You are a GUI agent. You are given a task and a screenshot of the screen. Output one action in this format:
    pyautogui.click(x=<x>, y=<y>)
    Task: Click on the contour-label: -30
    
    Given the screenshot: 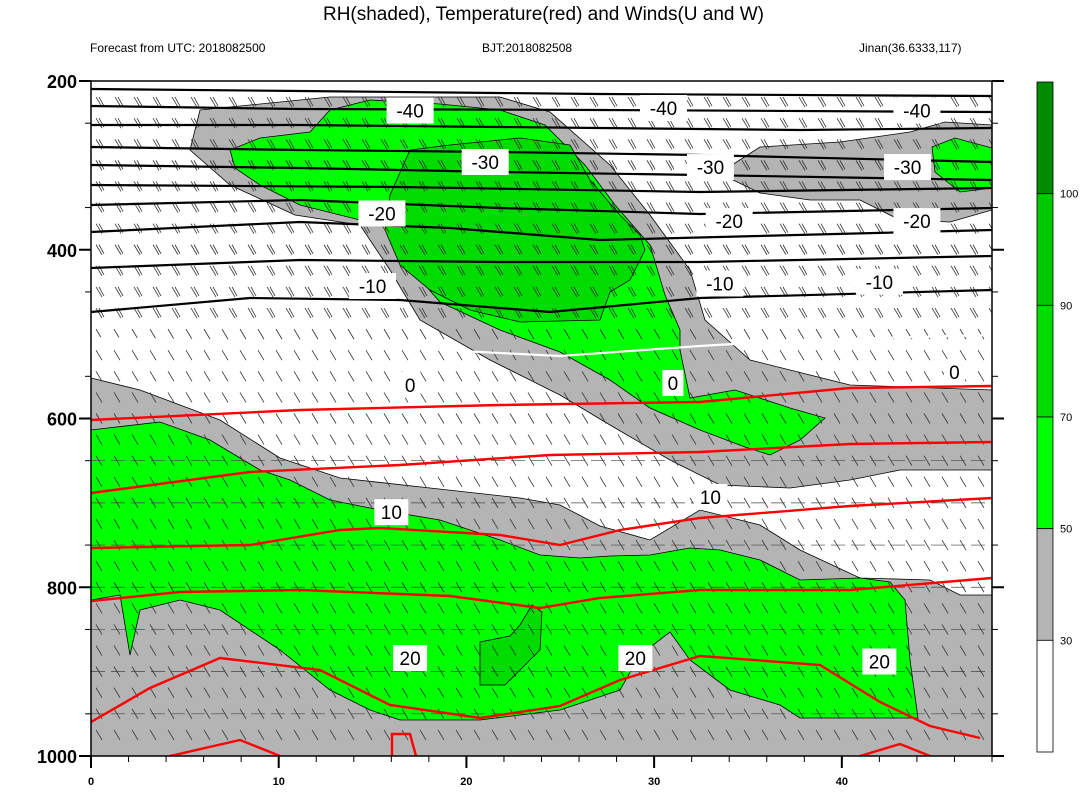 What is the action you would take?
    pyautogui.click(x=907, y=168)
    